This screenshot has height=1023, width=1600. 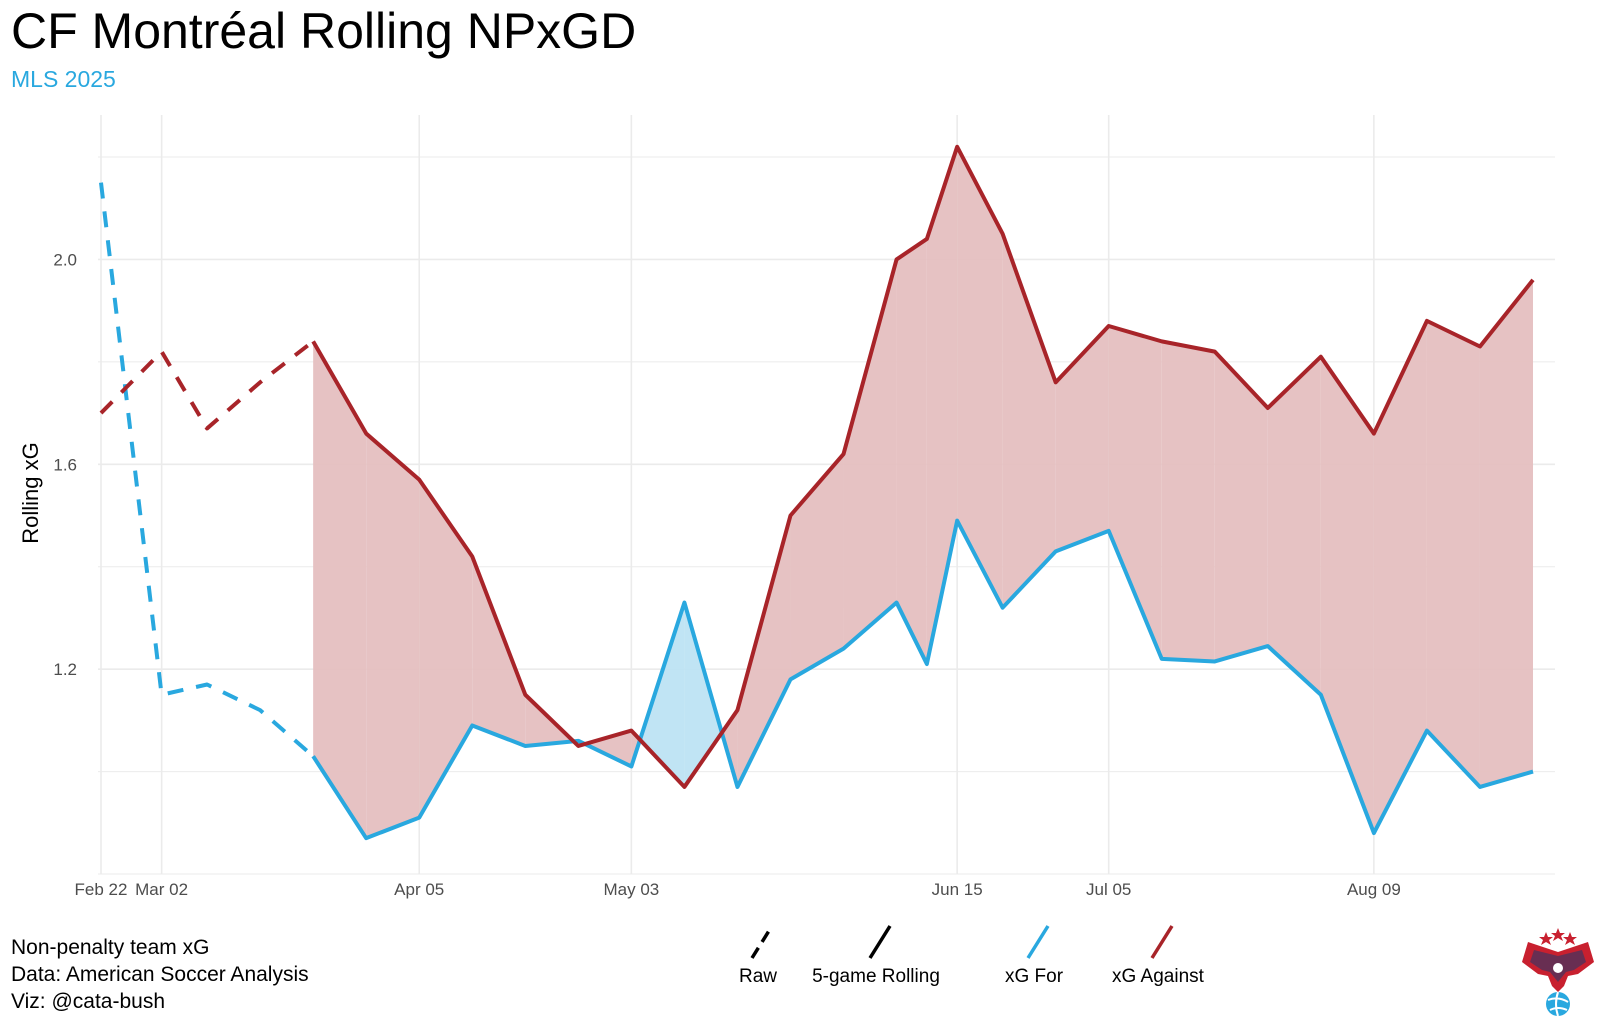 I want to click on x-tick-label: Jul 05, so click(x=1108, y=889).